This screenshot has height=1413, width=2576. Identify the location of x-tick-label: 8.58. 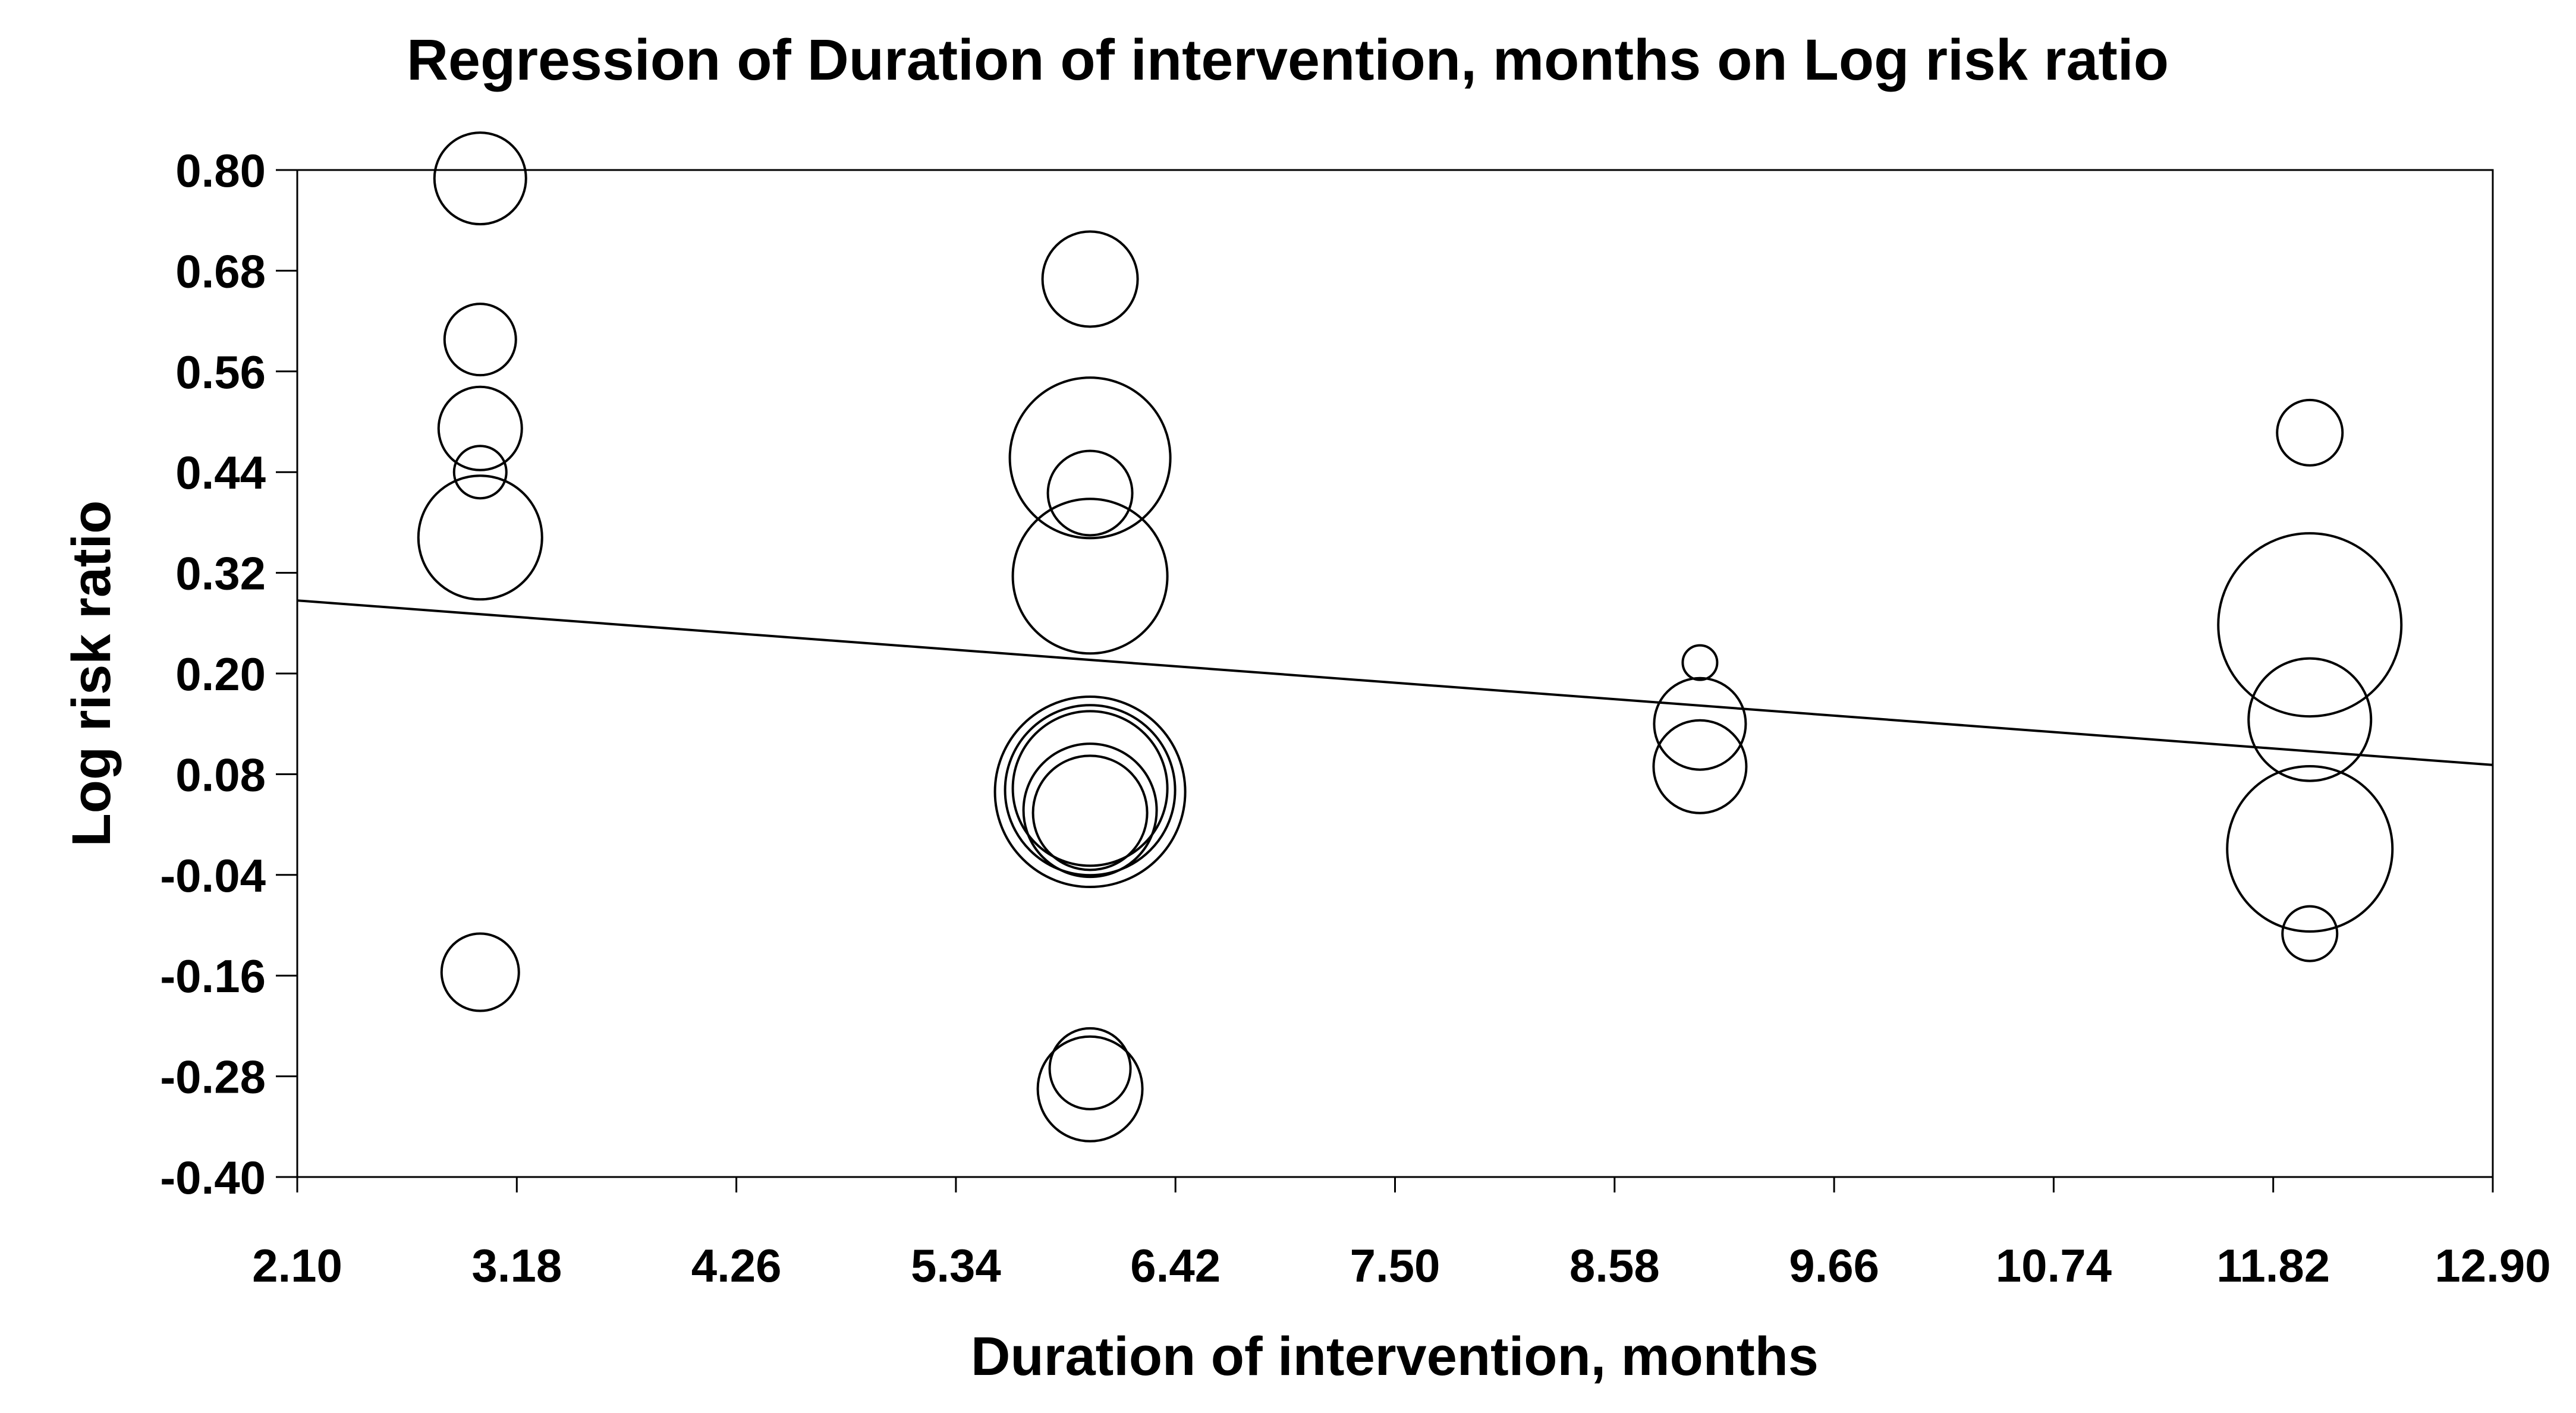
(1614, 1265).